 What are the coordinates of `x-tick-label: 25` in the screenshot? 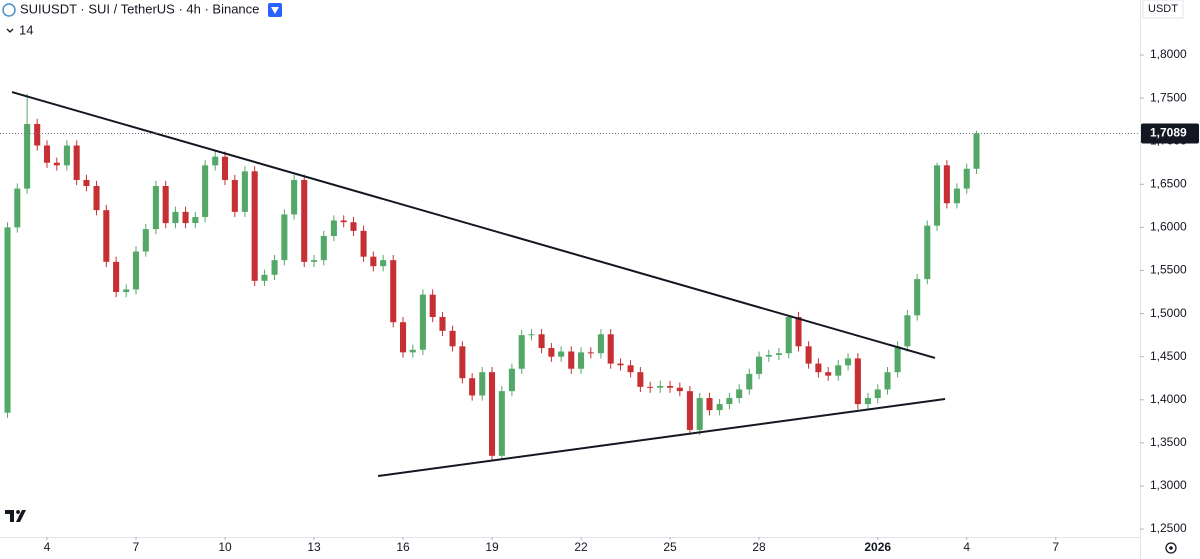 It's located at (670, 547).